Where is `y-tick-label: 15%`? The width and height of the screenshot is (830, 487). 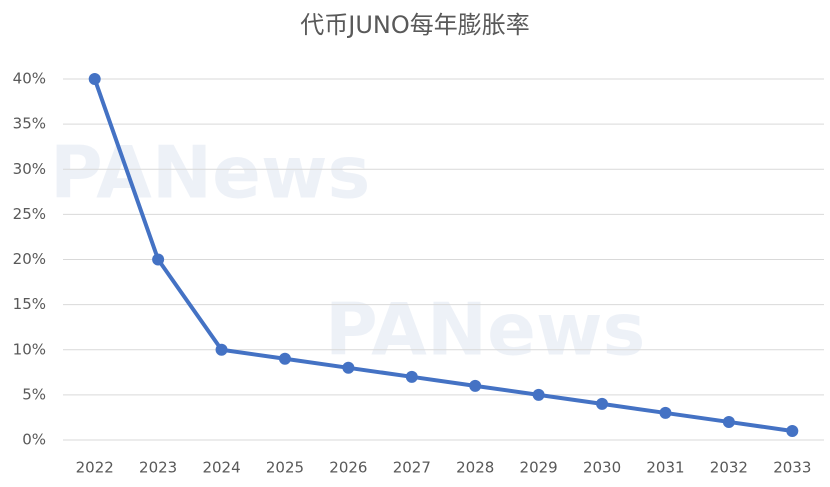 y-tick-label: 15% is located at coordinates (29, 304).